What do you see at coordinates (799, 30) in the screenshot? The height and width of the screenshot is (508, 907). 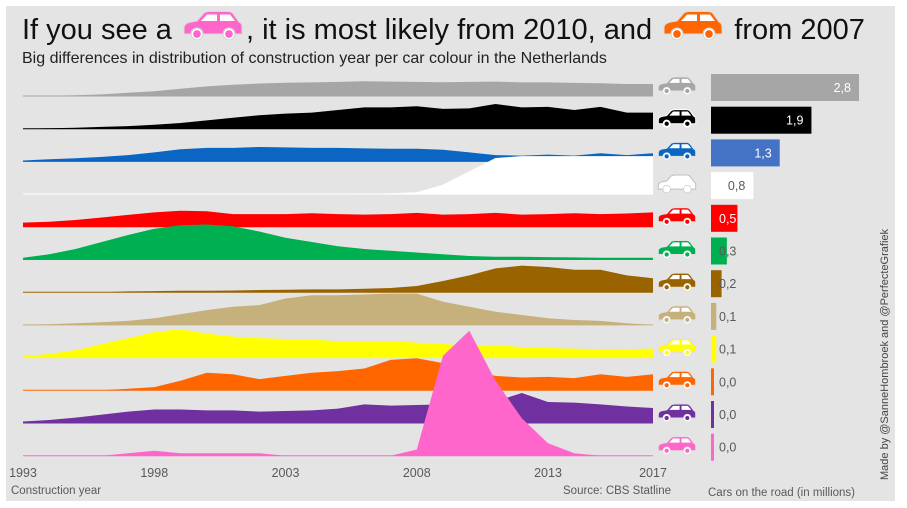 I see `title-part-3: from 2007` at bounding box center [799, 30].